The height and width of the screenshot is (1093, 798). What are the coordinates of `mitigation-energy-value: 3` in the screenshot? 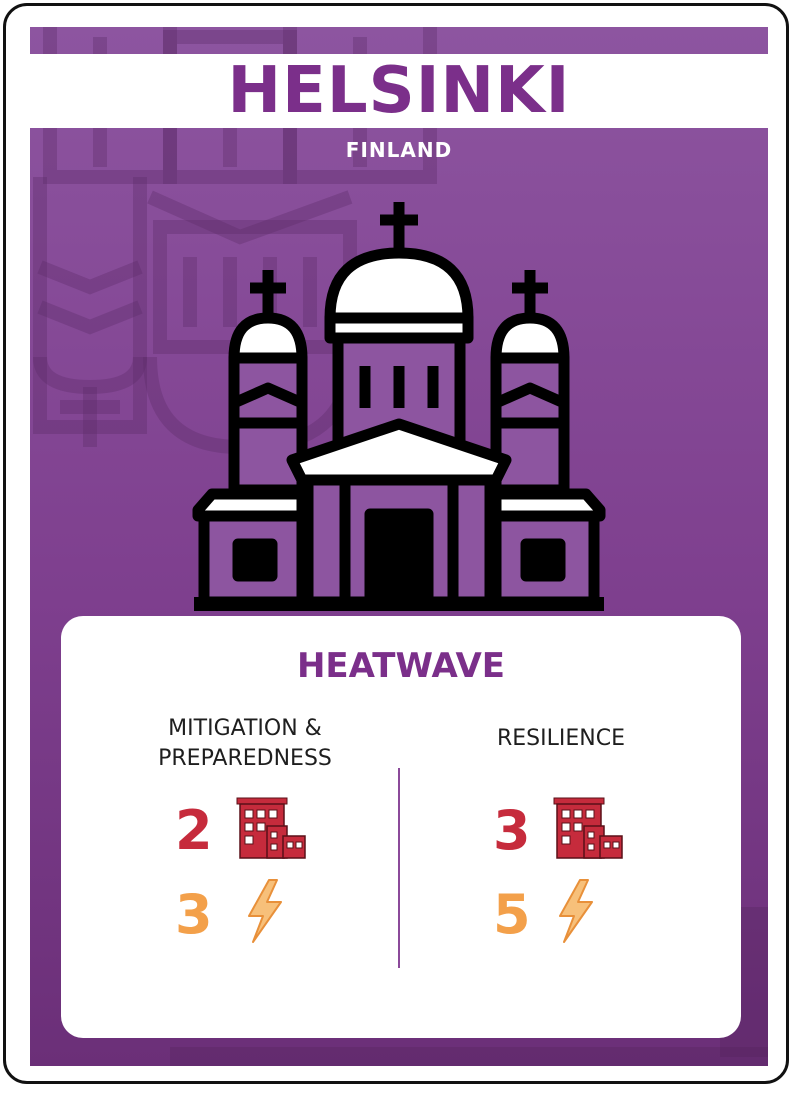 It's located at (194, 914).